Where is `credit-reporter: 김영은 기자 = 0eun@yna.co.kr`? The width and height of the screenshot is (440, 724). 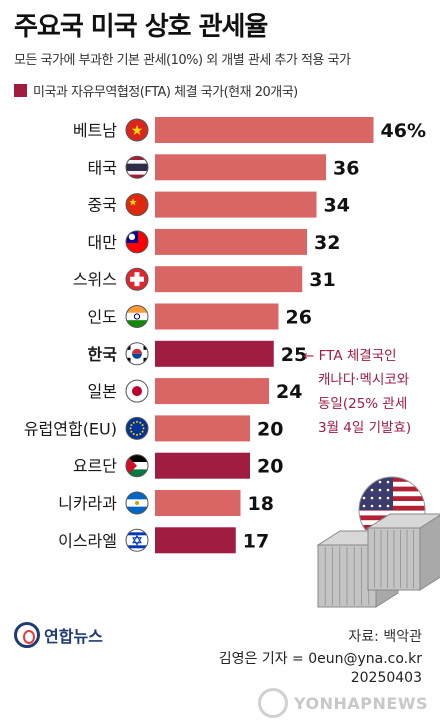 credit-reporter: 김영은 기자 = 0eun@yna.co.kr is located at coordinates (320, 659).